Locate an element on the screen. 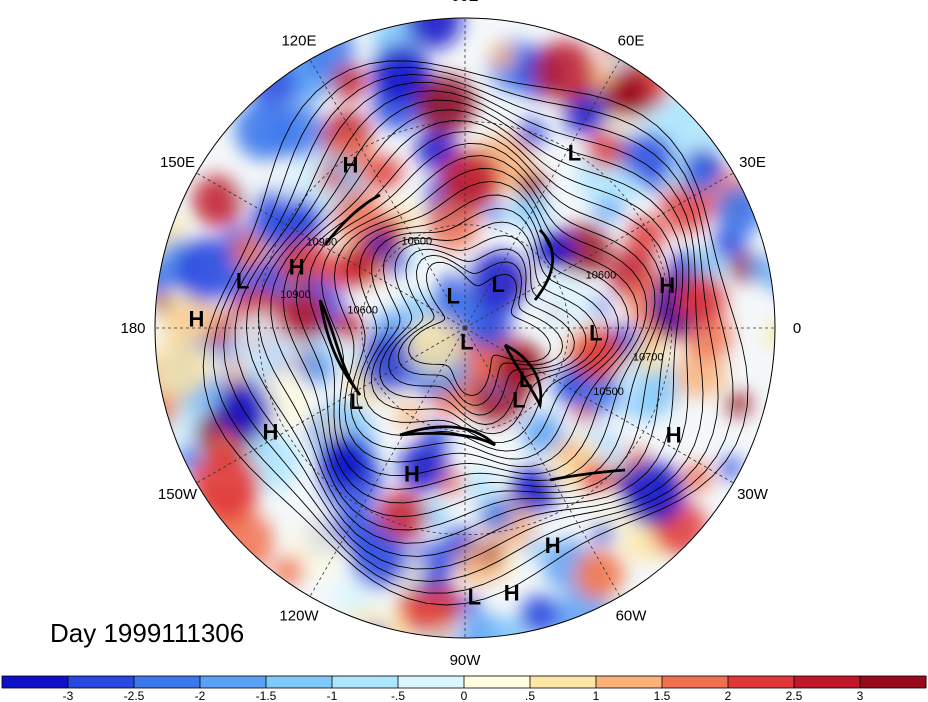 Image resolution: width=928 pixels, height=702 pixels. colorbar-tick-label: 2.5 is located at coordinates (794, 695).